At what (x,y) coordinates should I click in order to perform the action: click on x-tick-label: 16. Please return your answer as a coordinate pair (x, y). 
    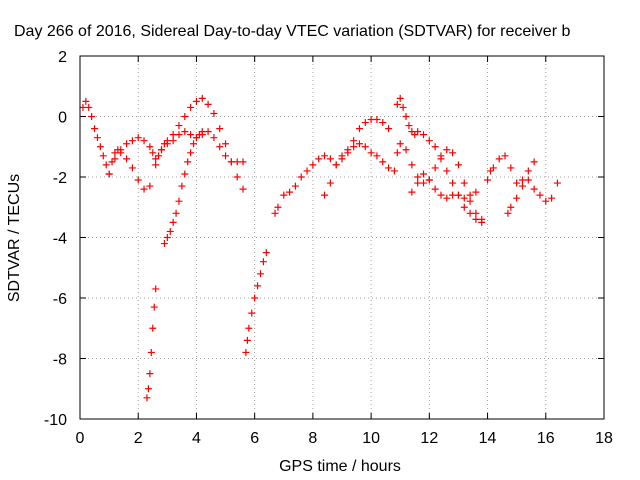
    Looking at the image, I should click on (546, 438).